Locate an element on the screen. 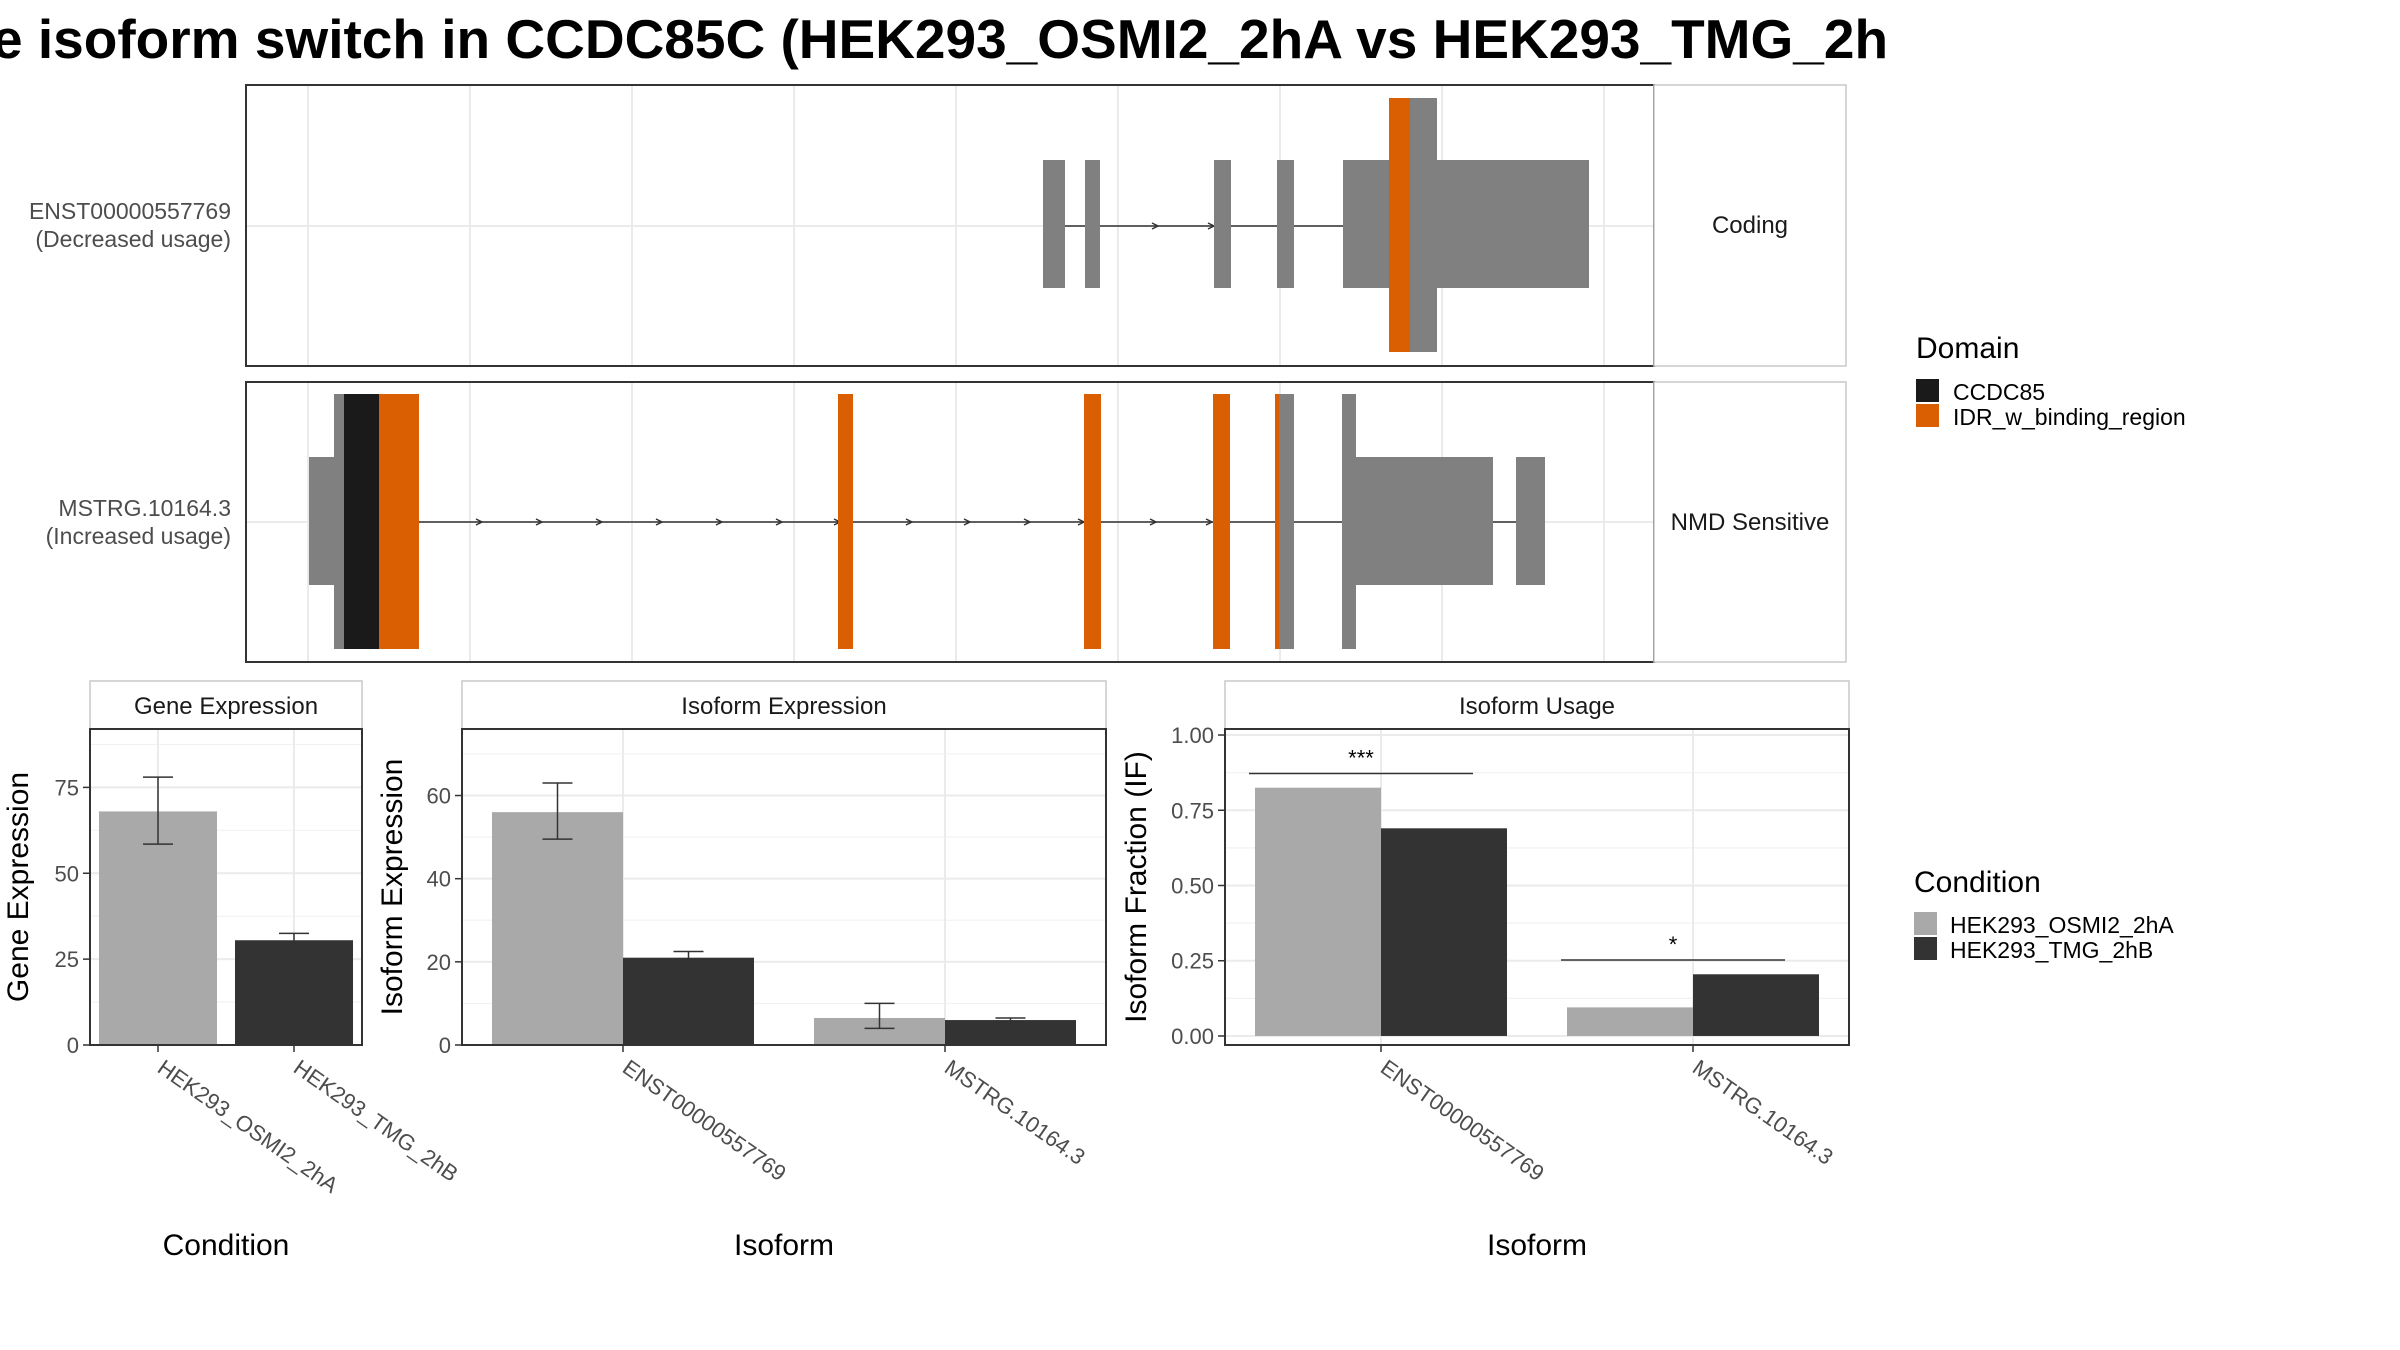 Image resolution: width=2400 pixels, height=1350 pixels. y-axis-title: Isoform Fraction (IF) is located at coordinates (1136, 887).